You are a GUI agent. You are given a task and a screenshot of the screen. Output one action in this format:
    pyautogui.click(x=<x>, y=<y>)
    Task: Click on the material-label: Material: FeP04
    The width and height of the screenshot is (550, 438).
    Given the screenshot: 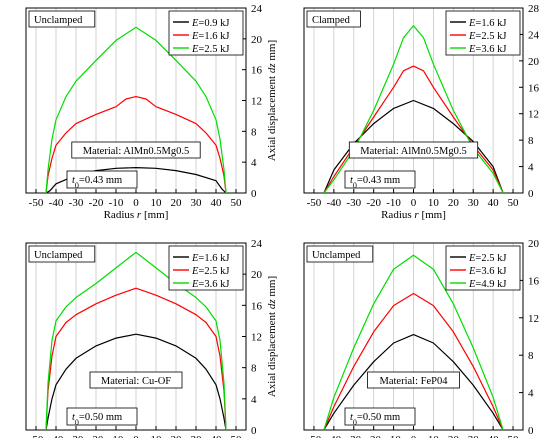 What is the action you would take?
    pyautogui.click(x=413, y=380)
    